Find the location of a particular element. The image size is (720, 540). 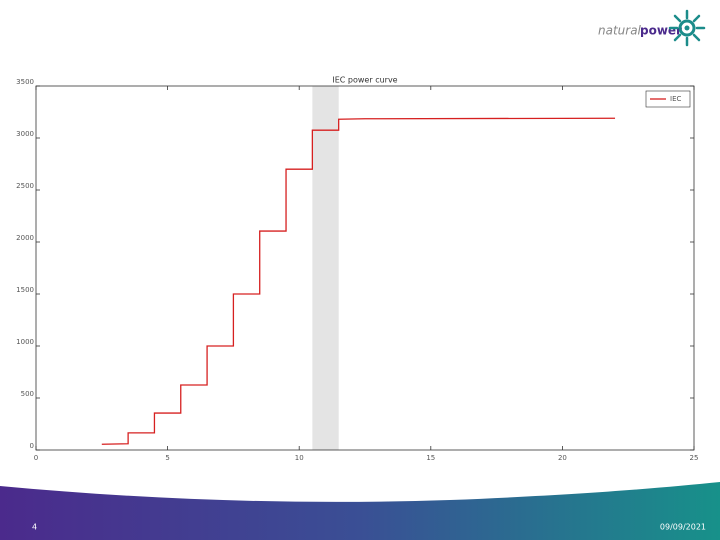

logo-text: power is located at coordinates (661, 31).